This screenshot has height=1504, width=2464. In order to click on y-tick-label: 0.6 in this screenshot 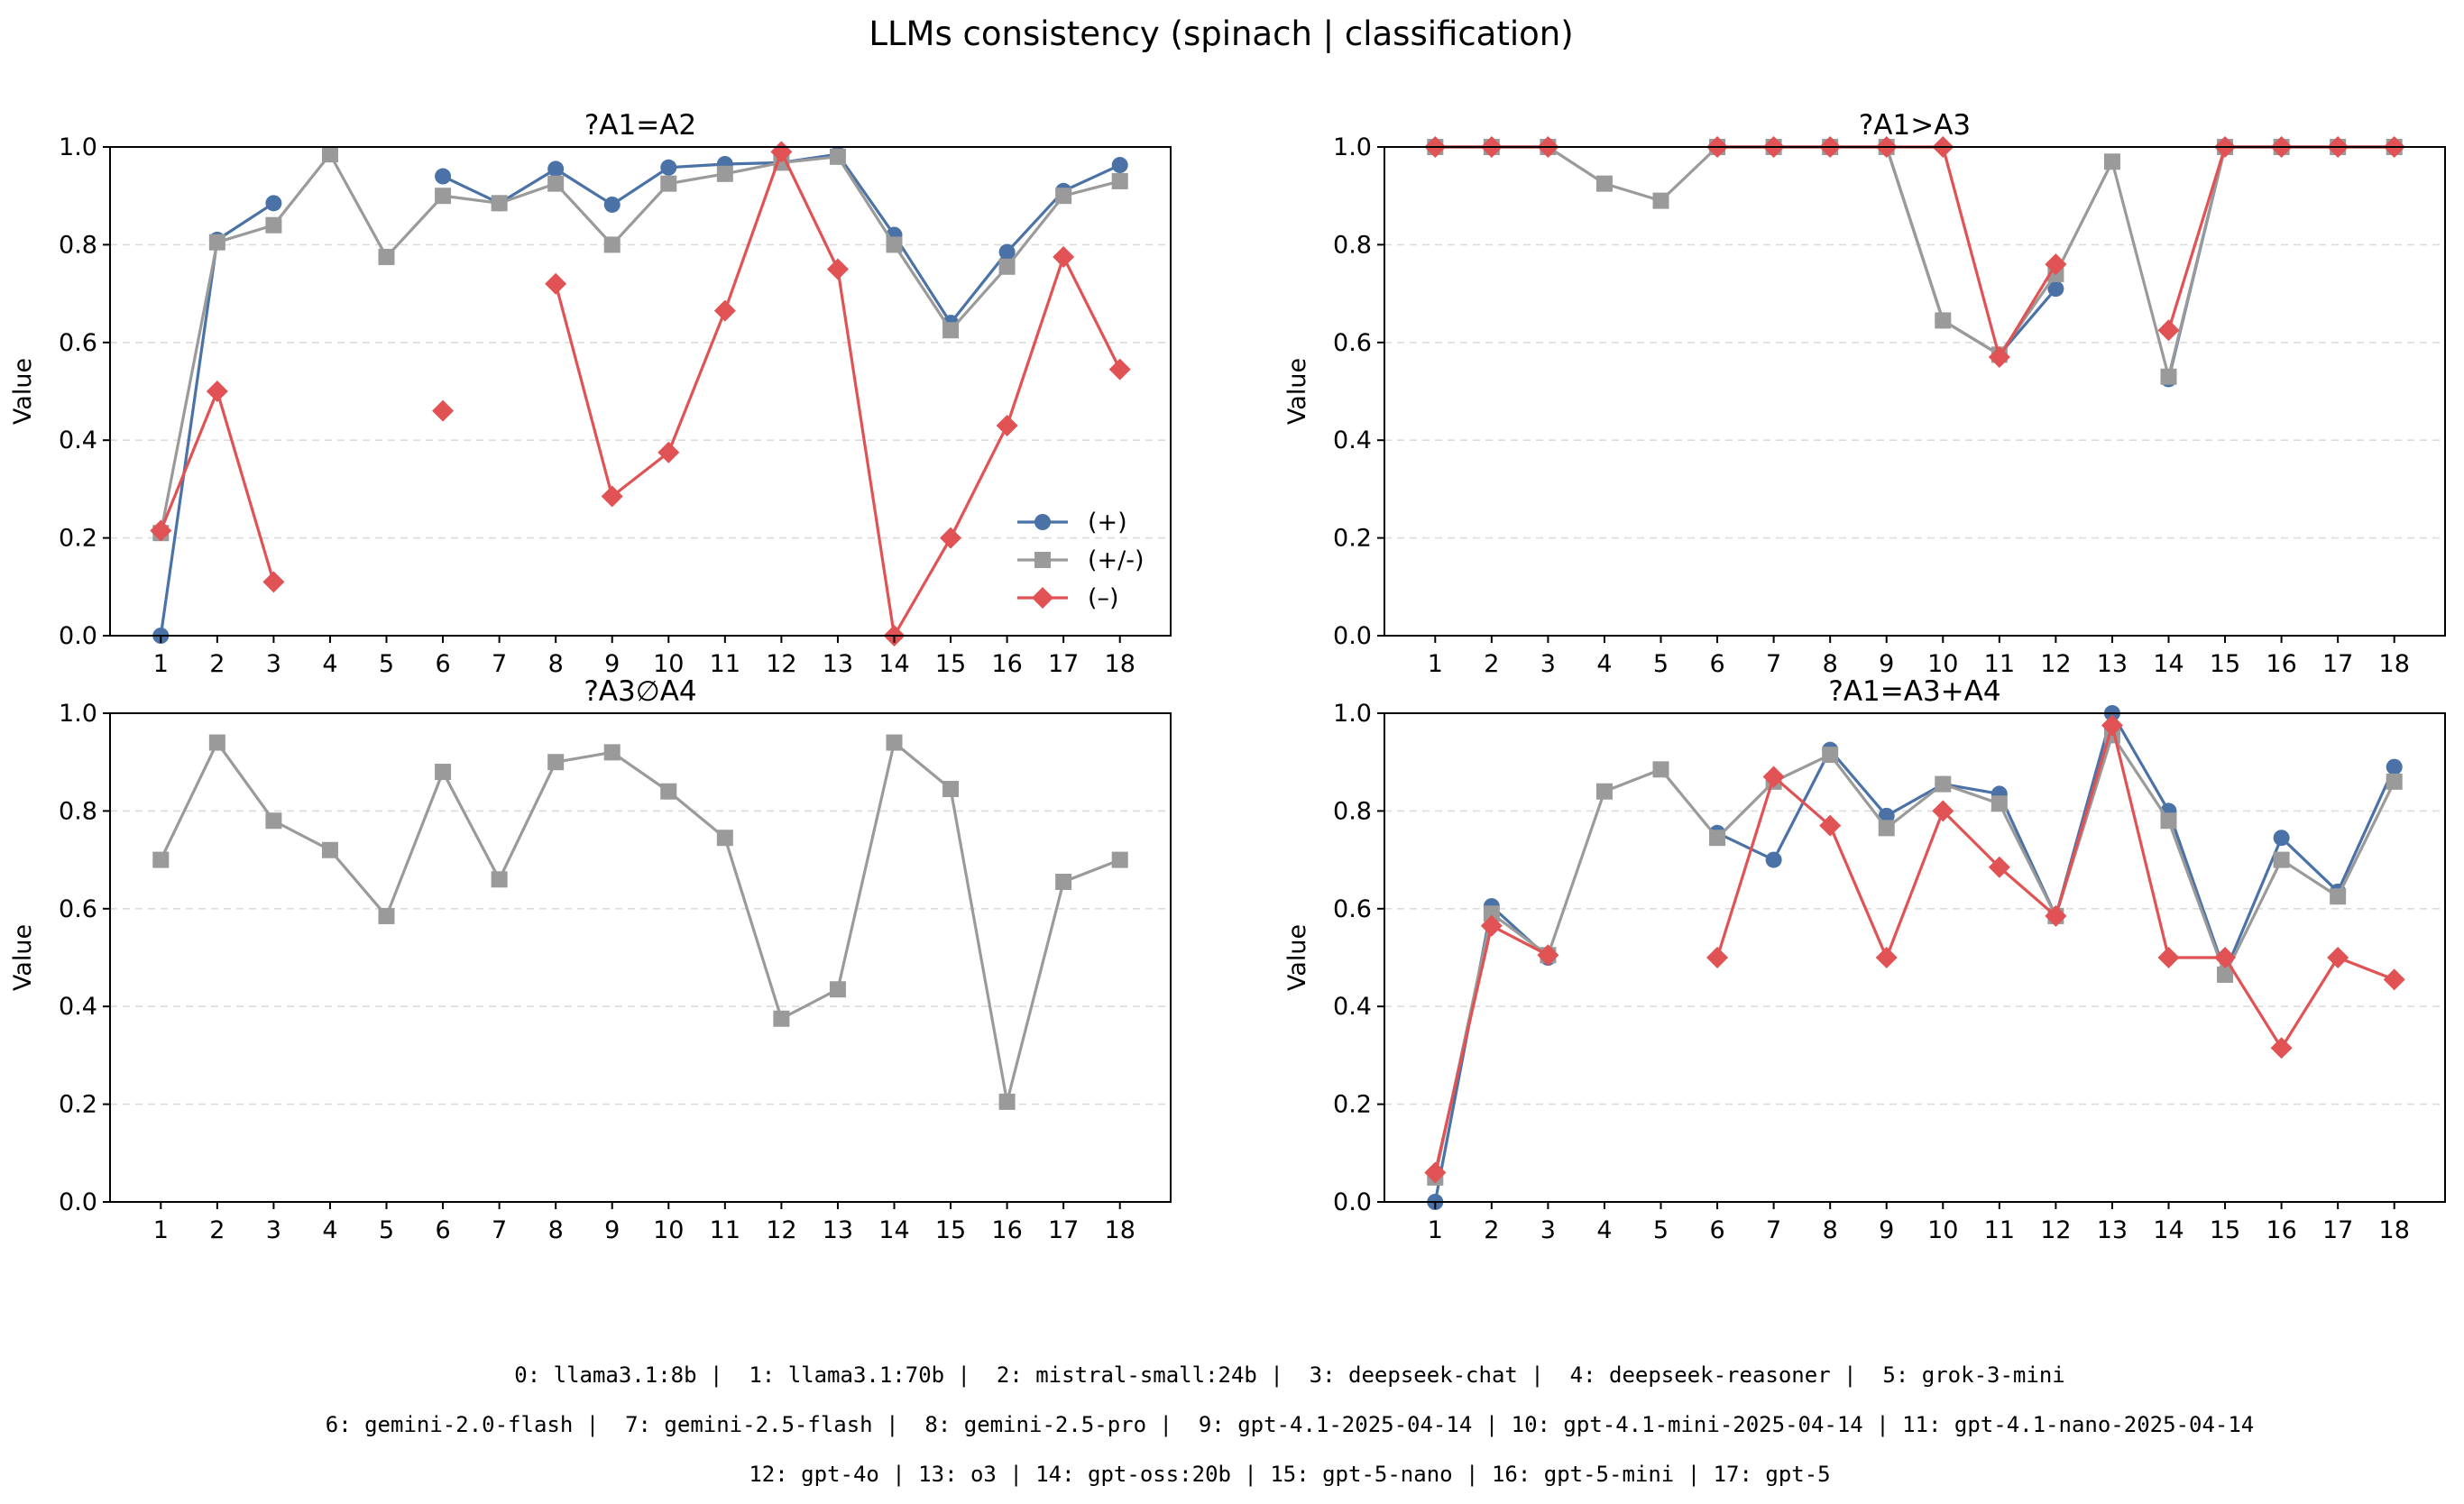, I will do `click(78, 909)`.